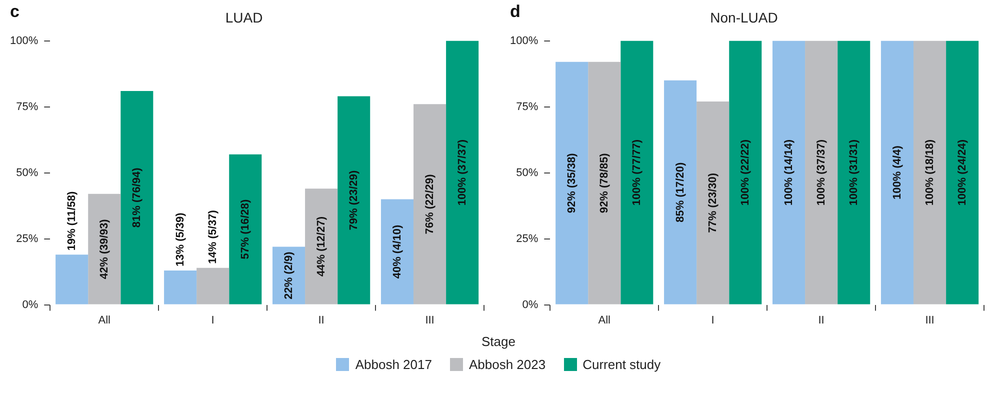 This screenshot has height=396, width=997. Describe the element at coordinates (621, 364) in the screenshot. I see `legend-label: Current study` at that location.